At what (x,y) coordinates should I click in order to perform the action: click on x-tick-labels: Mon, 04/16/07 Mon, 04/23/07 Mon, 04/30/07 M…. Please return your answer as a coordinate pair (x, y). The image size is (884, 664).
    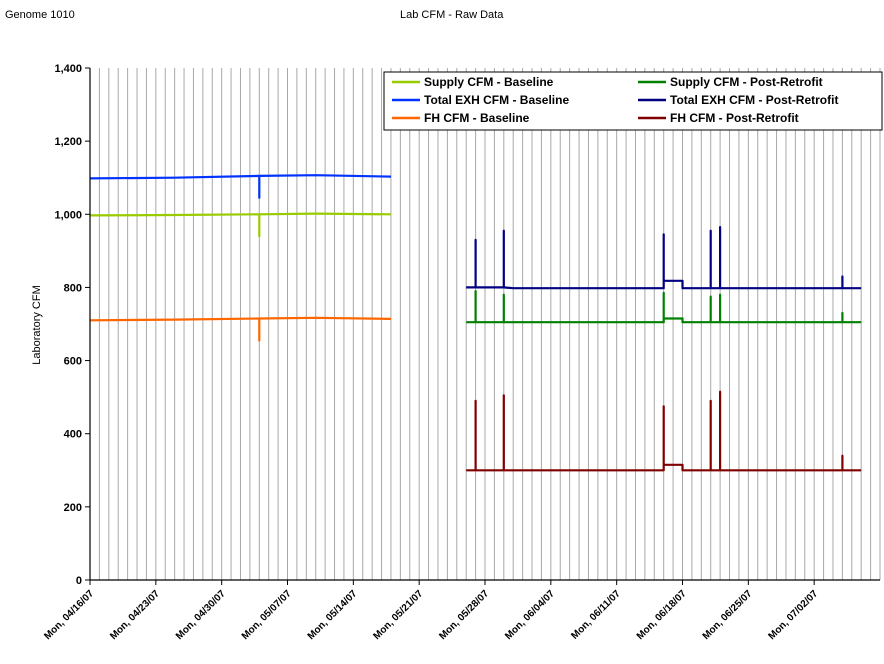
    Looking at the image, I should click on (431, 615).